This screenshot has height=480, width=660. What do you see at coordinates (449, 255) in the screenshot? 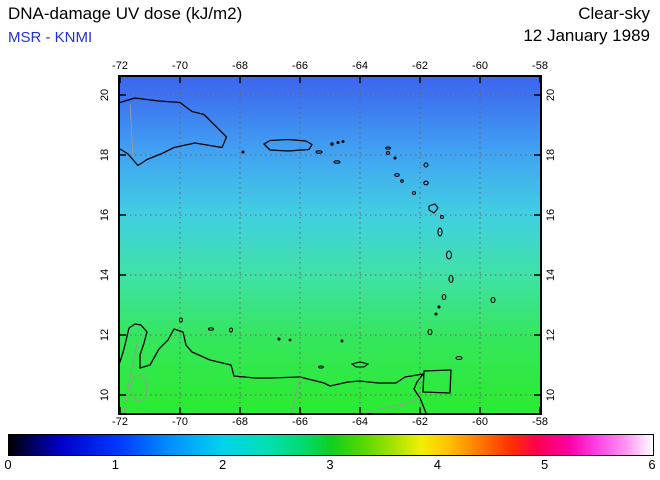
I see `martinique-island` at bounding box center [449, 255].